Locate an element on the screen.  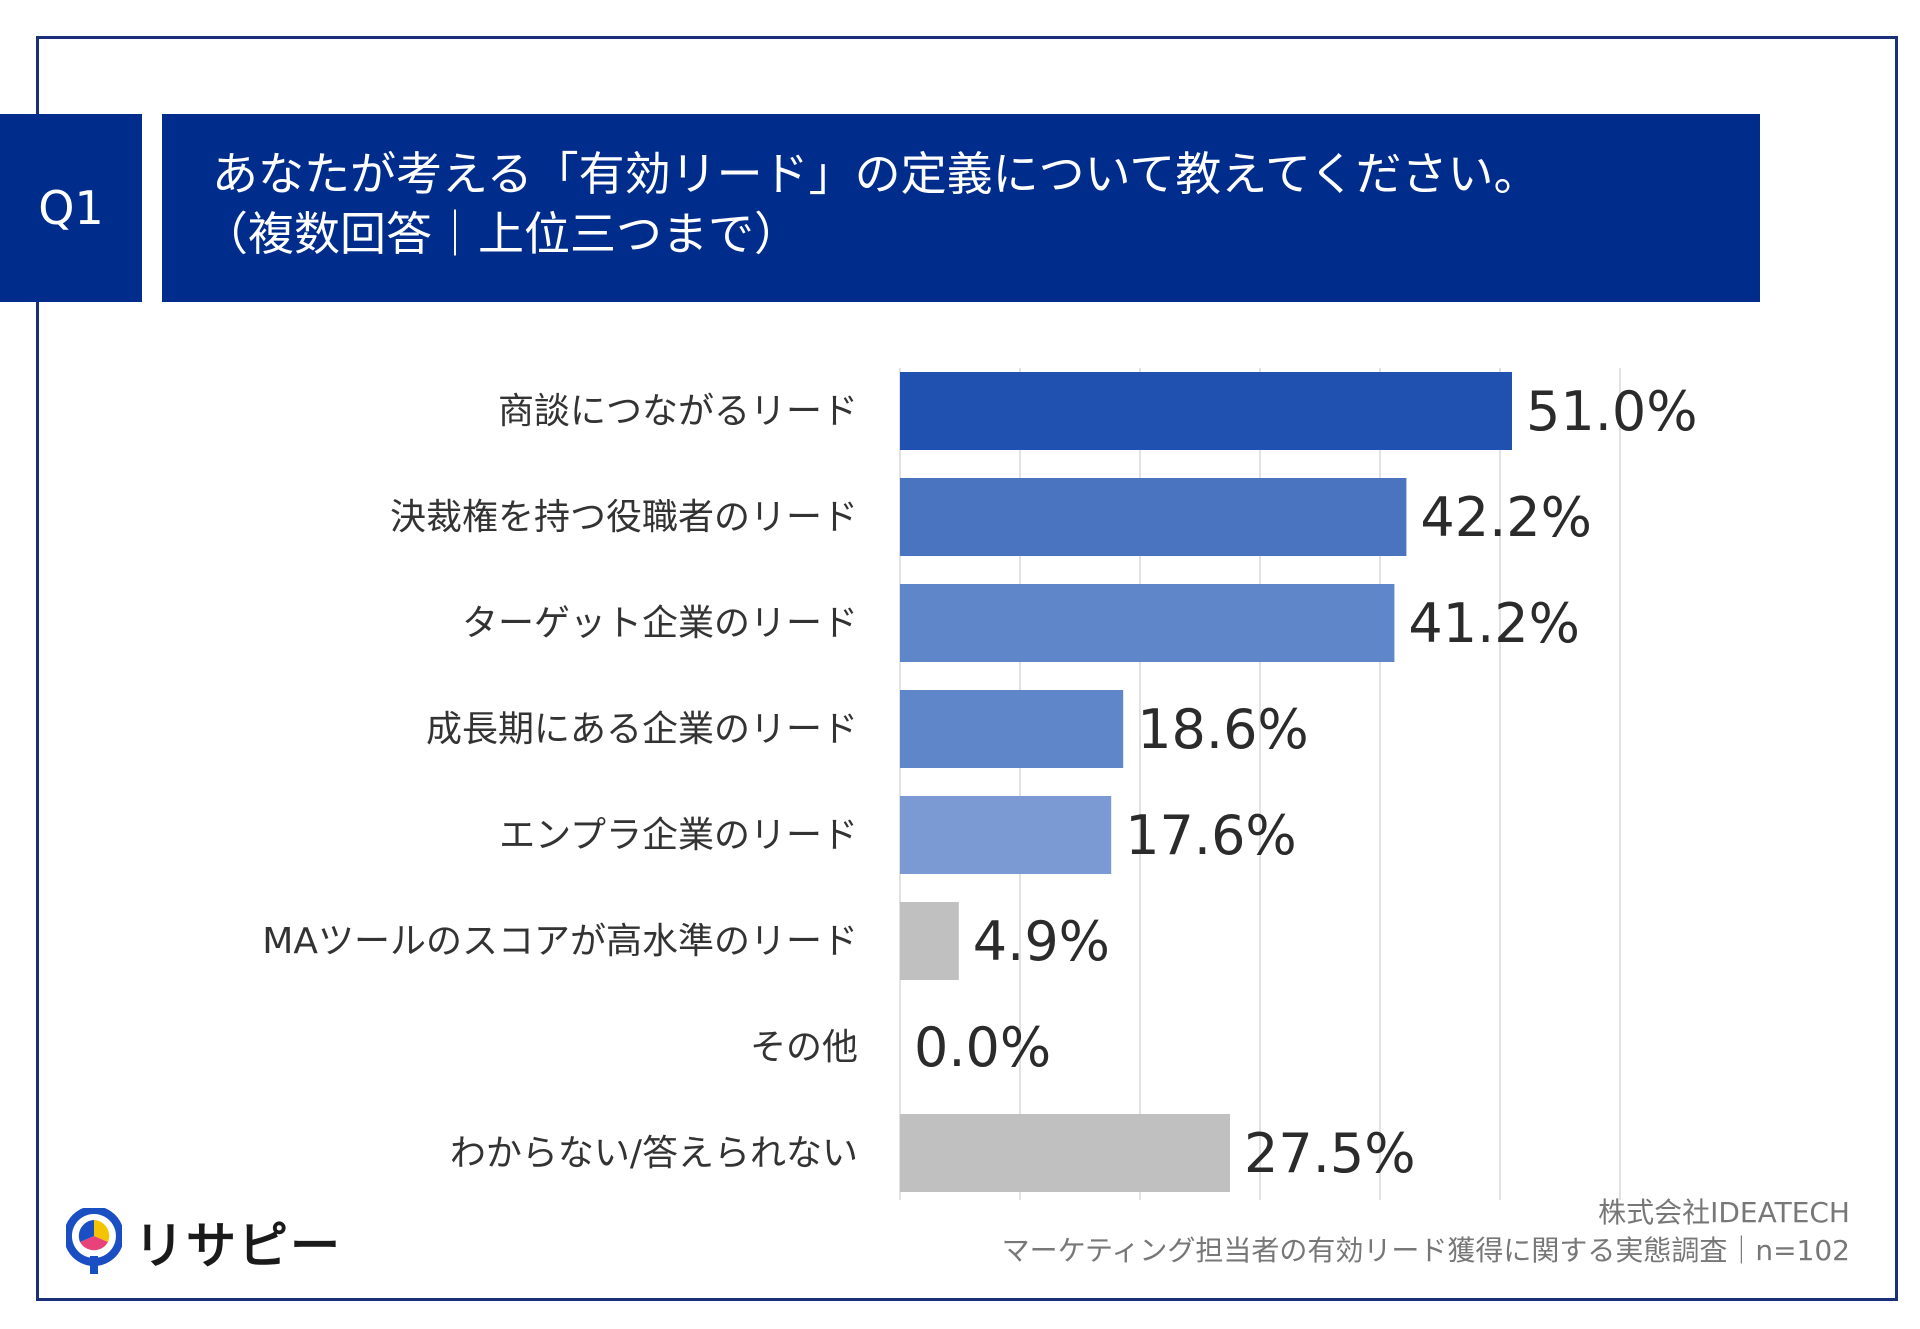
value-label: 0.0% is located at coordinates (982, 1047).